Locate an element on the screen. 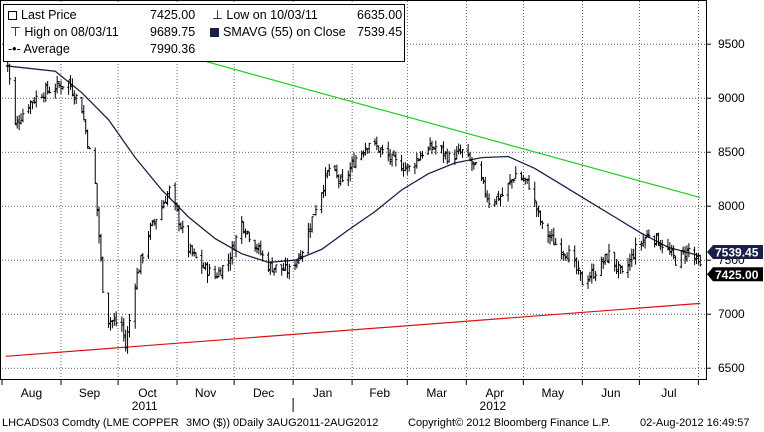  x-tick-label: Mar is located at coordinates (436, 393).